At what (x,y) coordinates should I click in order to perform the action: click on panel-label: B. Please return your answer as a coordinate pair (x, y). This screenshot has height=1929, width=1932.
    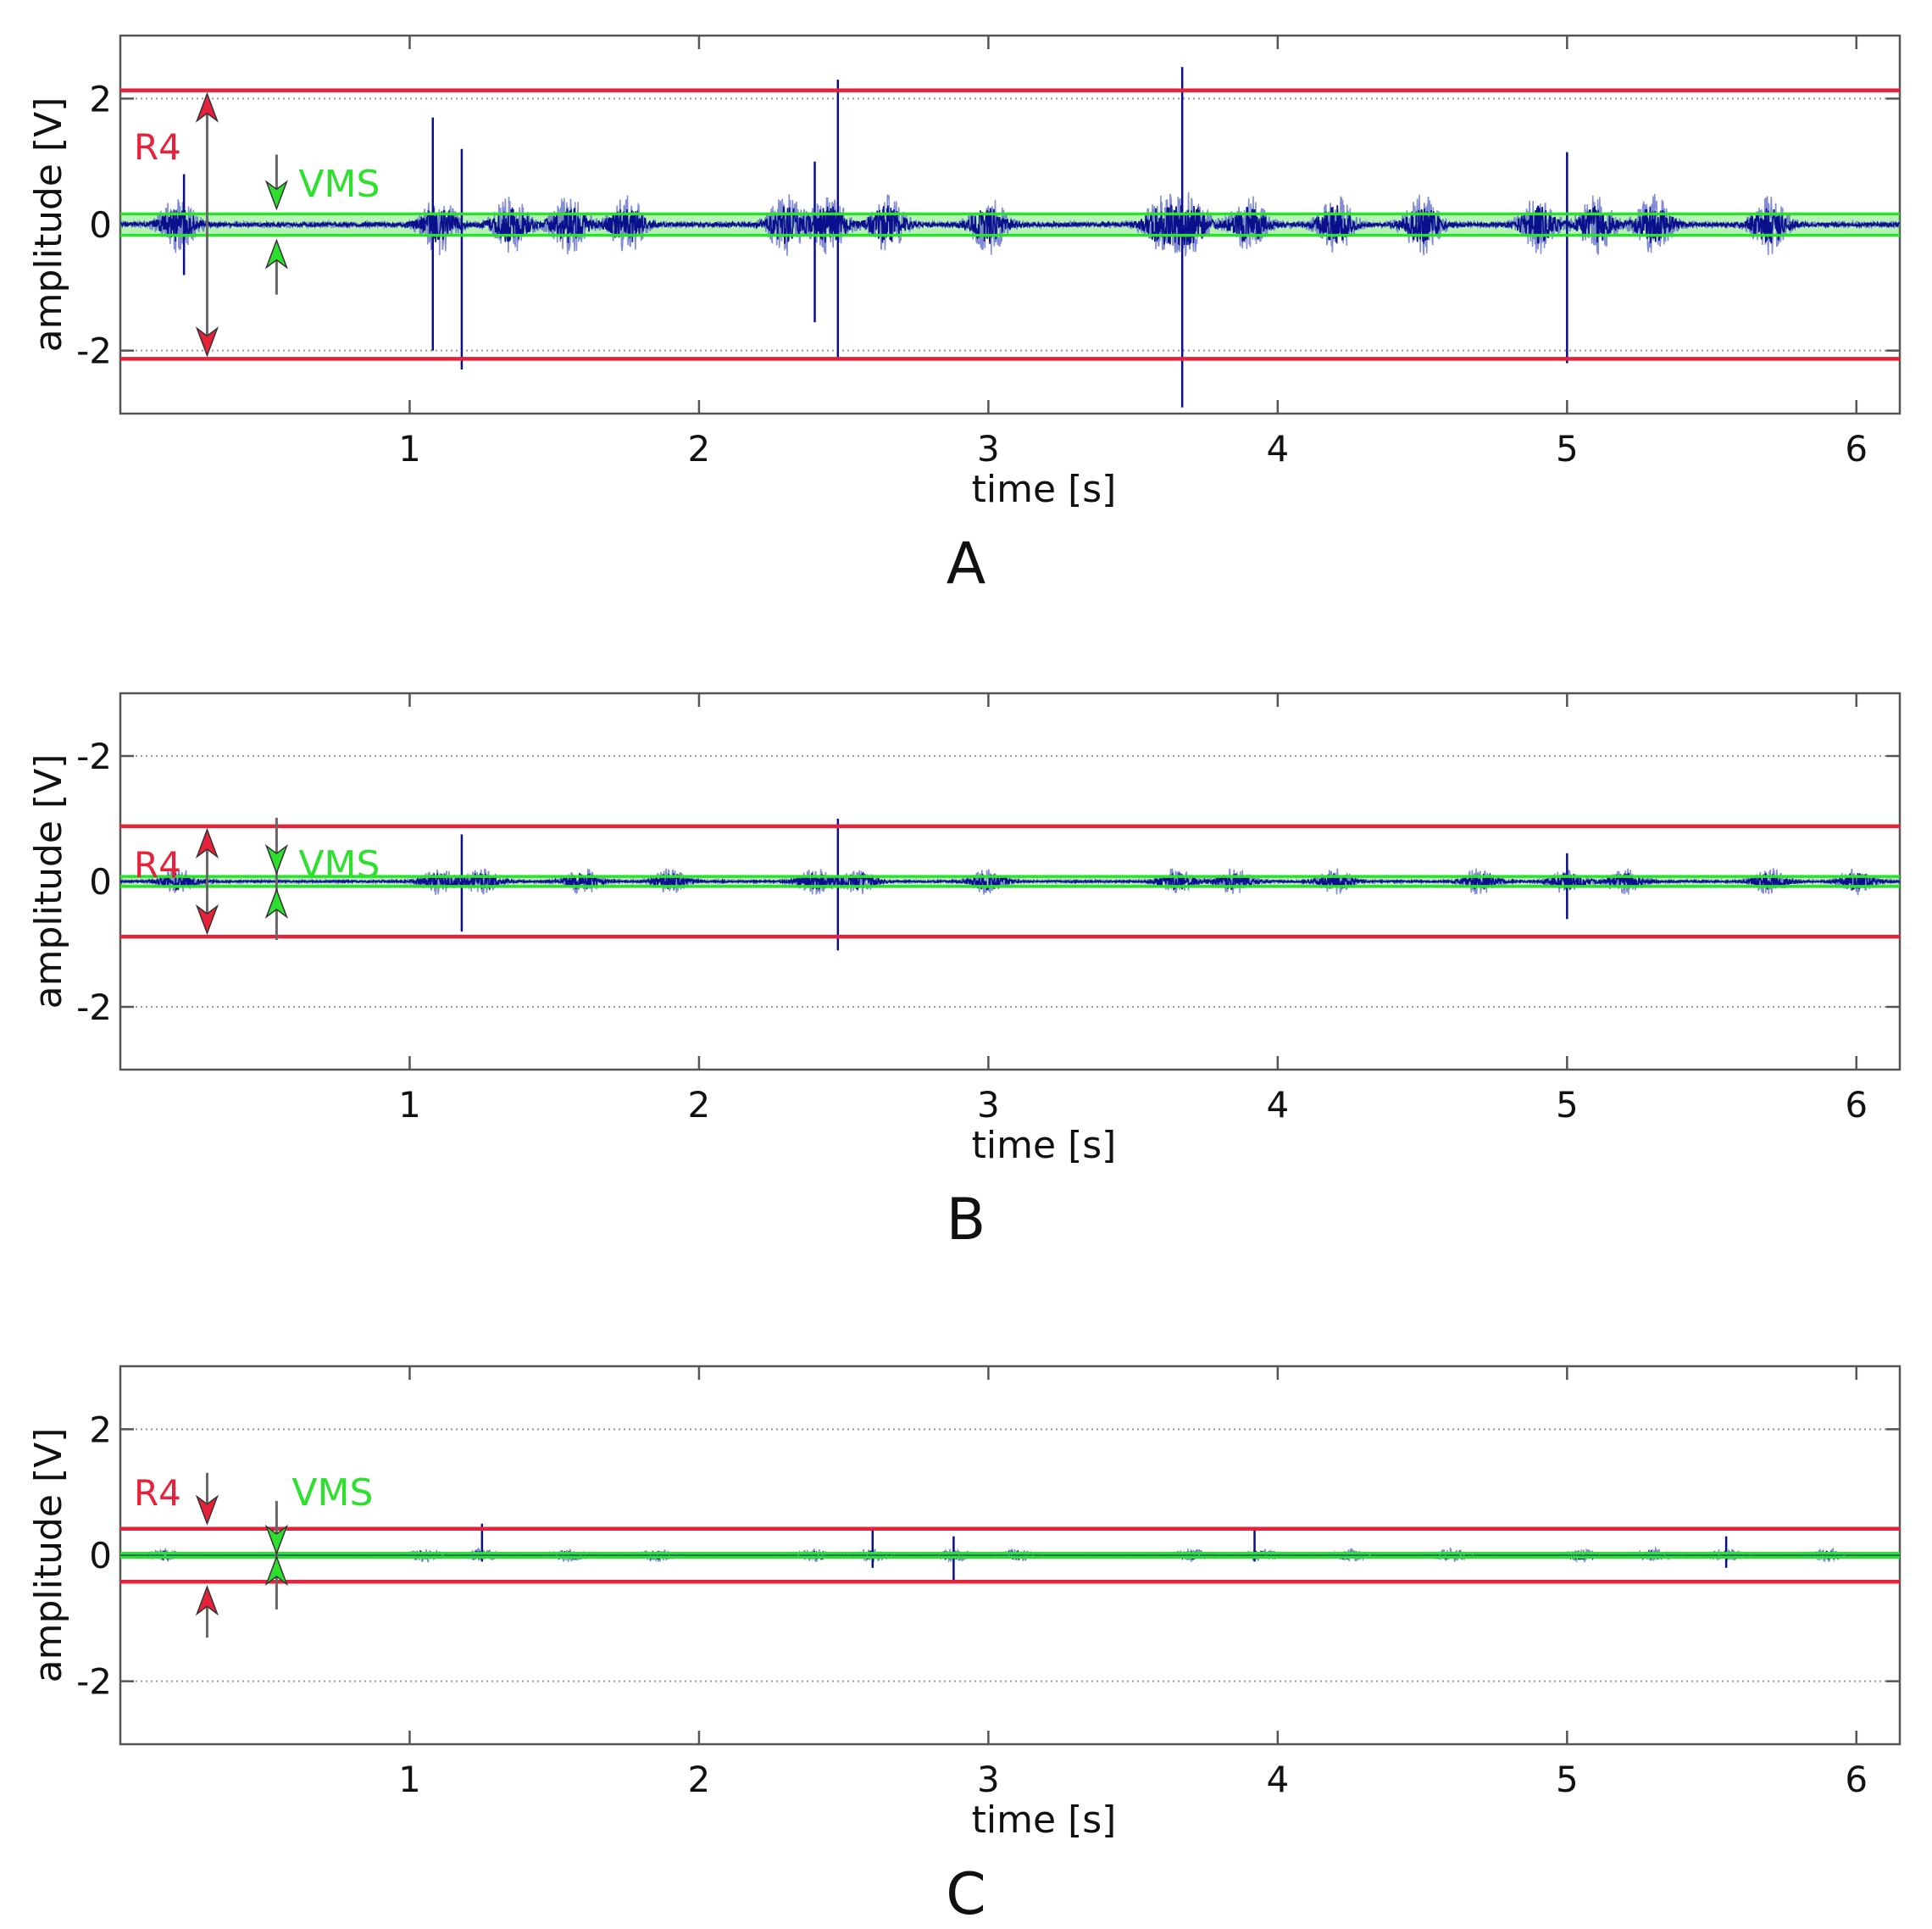
    Looking at the image, I should click on (966, 1220).